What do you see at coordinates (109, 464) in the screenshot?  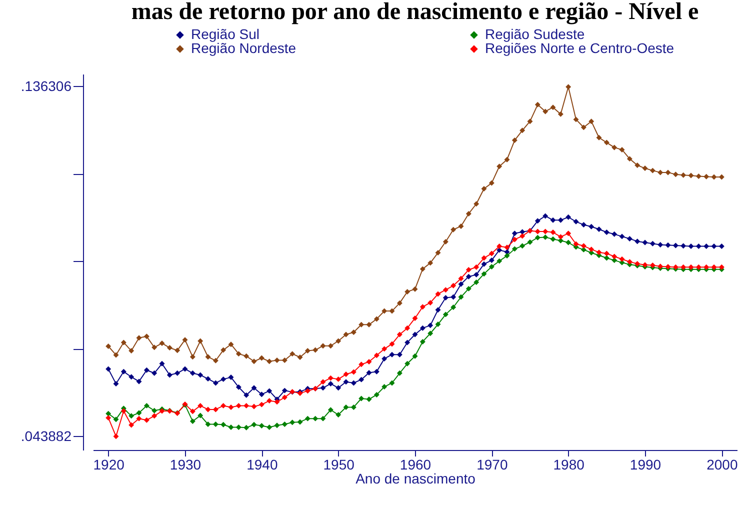 I see `x-tick-label: 1920` at bounding box center [109, 464].